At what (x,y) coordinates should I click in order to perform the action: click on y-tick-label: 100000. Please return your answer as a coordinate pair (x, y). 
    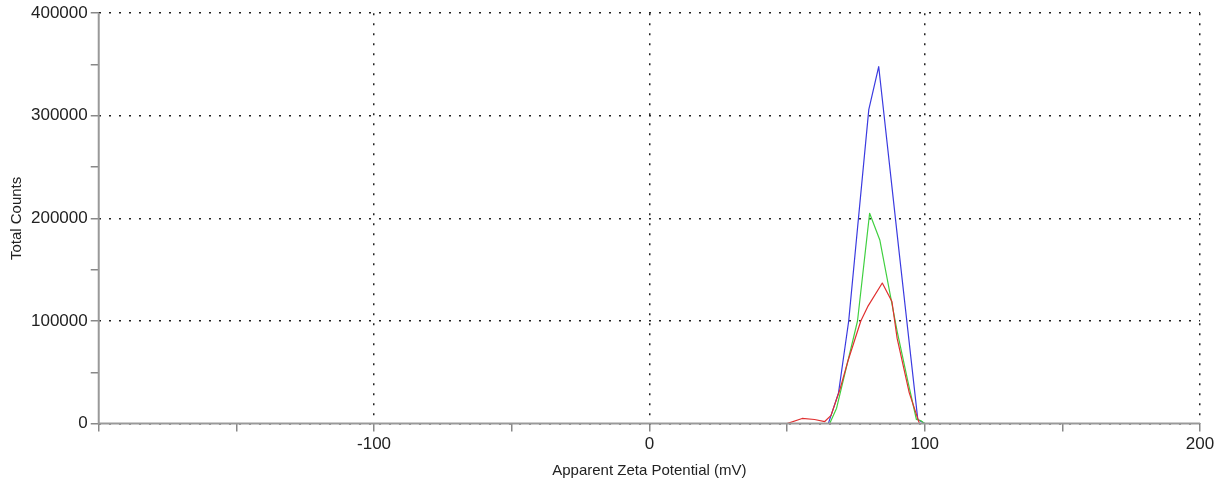
    Looking at the image, I should click on (59, 320).